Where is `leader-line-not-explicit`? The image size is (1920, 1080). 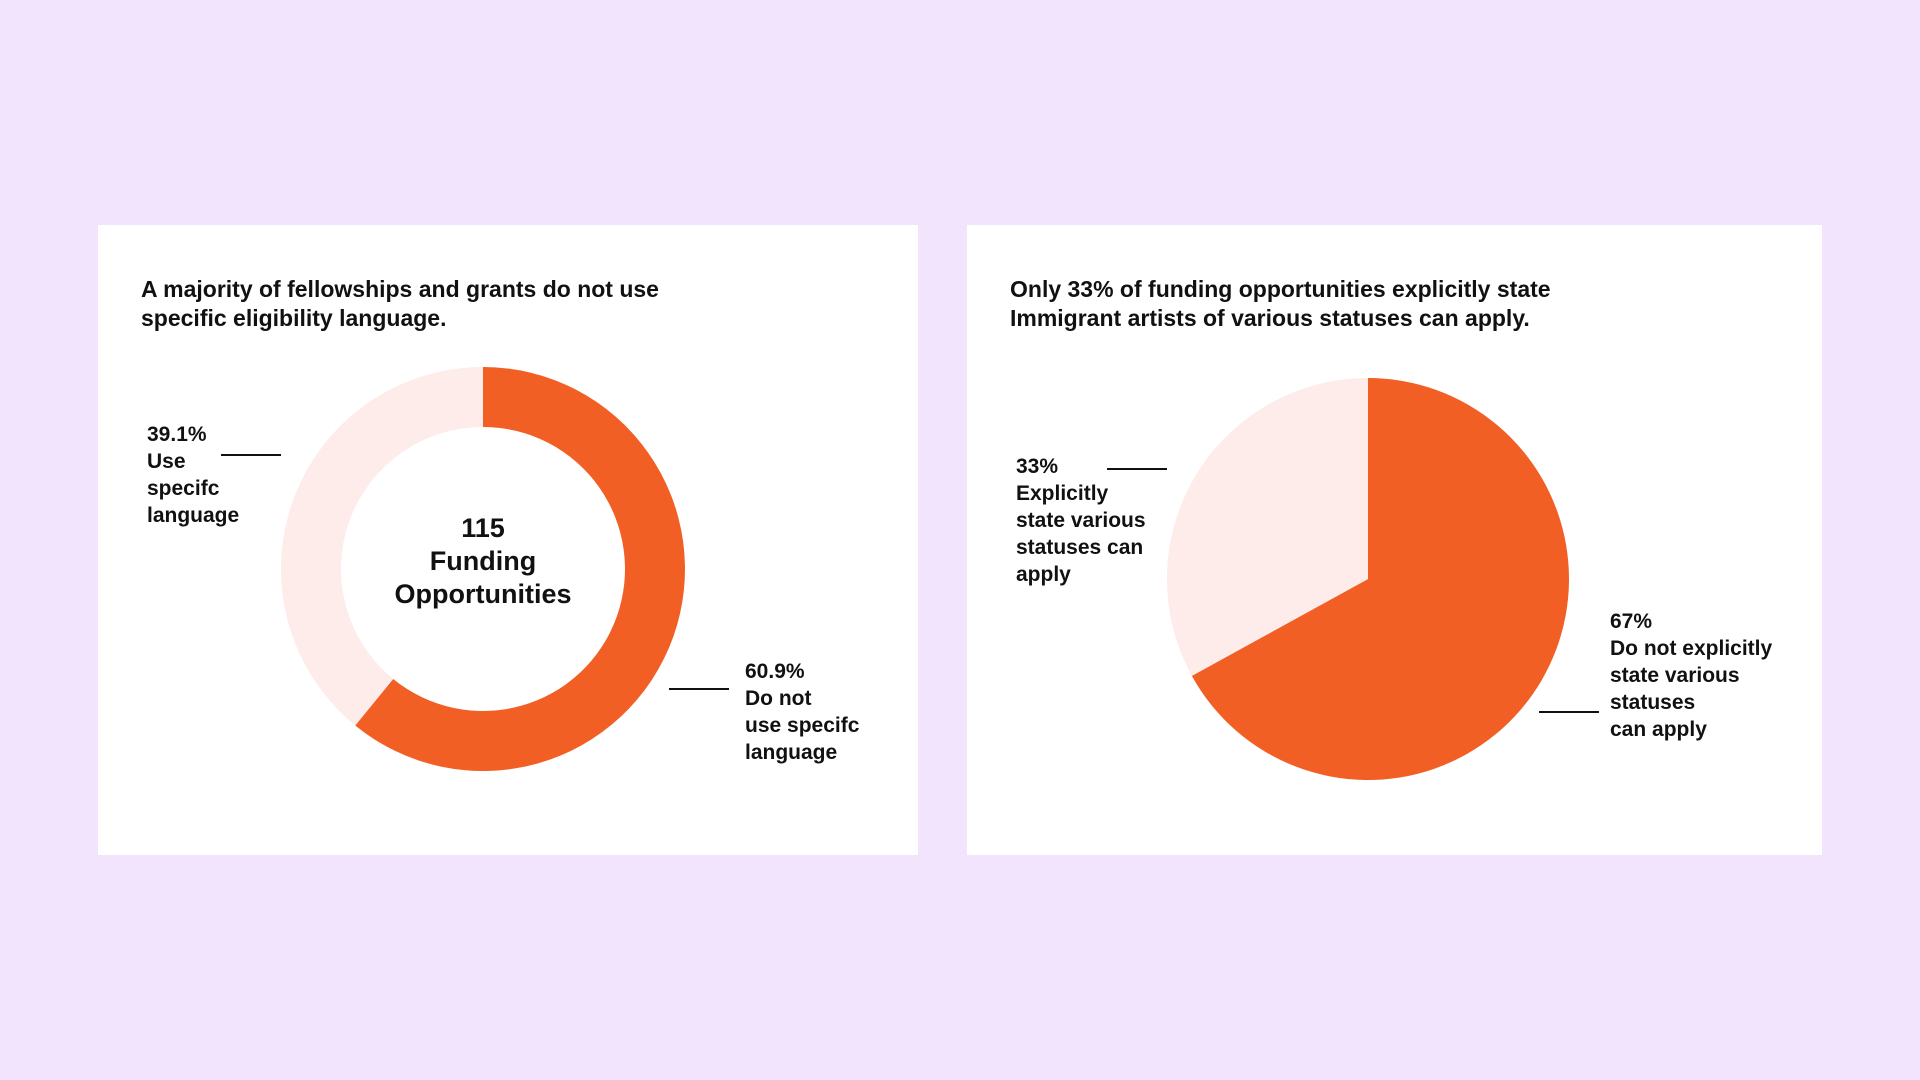 leader-line-not-explicit is located at coordinates (1569, 712).